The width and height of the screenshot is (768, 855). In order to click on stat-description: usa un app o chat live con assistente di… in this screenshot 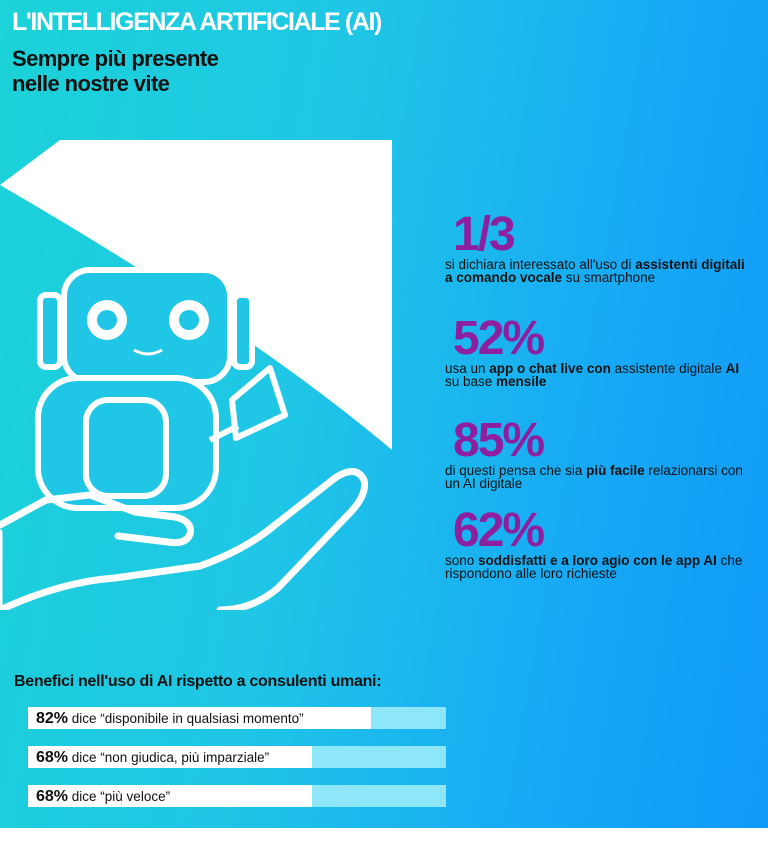, I will do `click(592, 375)`.